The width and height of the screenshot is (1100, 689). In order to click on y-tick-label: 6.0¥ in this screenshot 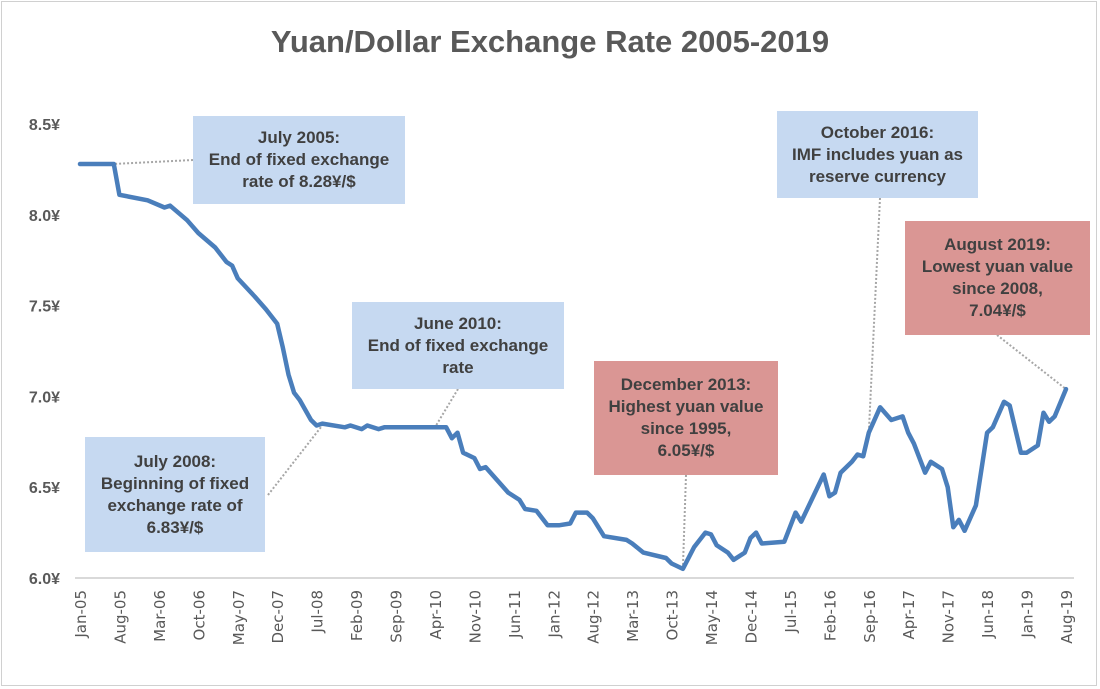, I will do `click(44, 579)`.